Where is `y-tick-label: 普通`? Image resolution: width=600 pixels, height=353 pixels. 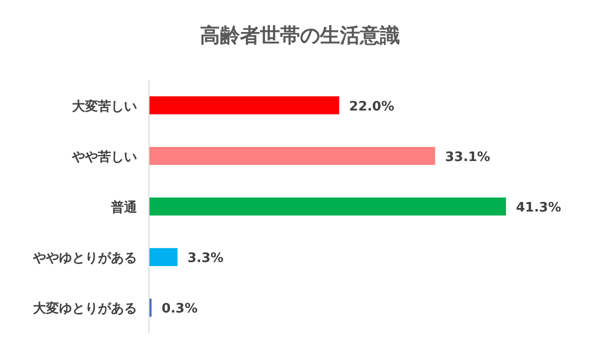
y-tick-label: 普通 is located at coordinates (124, 208).